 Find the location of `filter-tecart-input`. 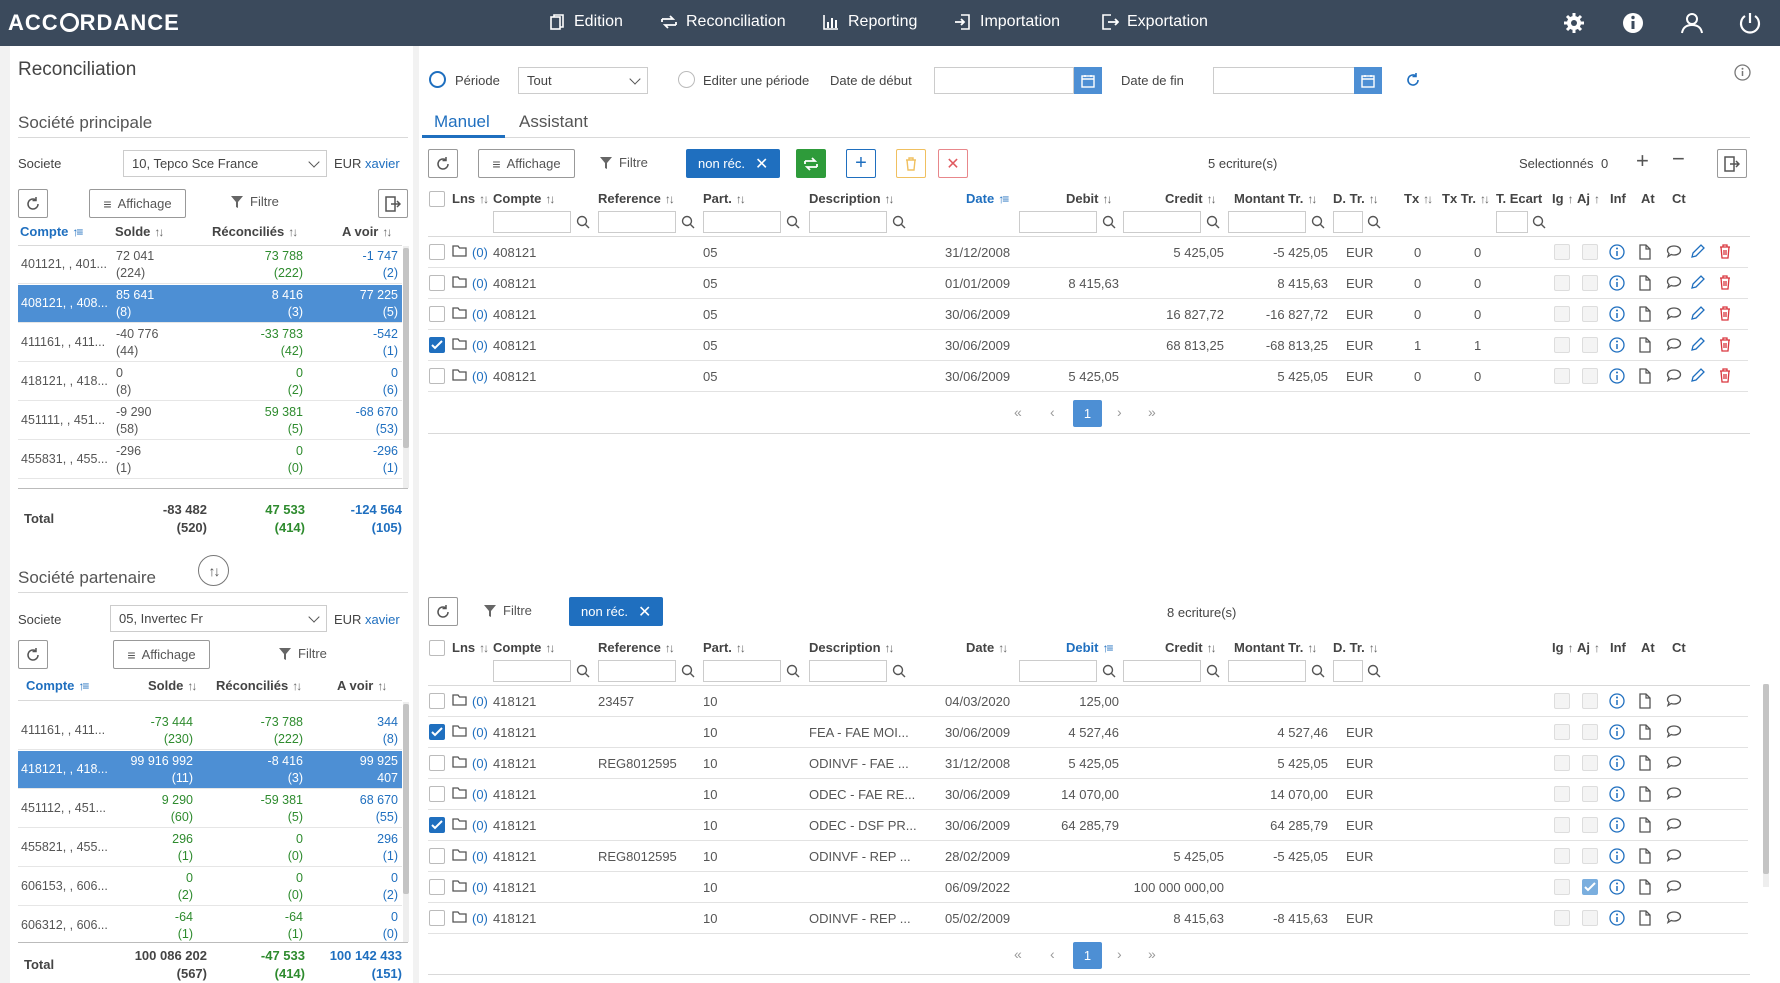

filter-tecart-input is located at coordinates (1512, 222).